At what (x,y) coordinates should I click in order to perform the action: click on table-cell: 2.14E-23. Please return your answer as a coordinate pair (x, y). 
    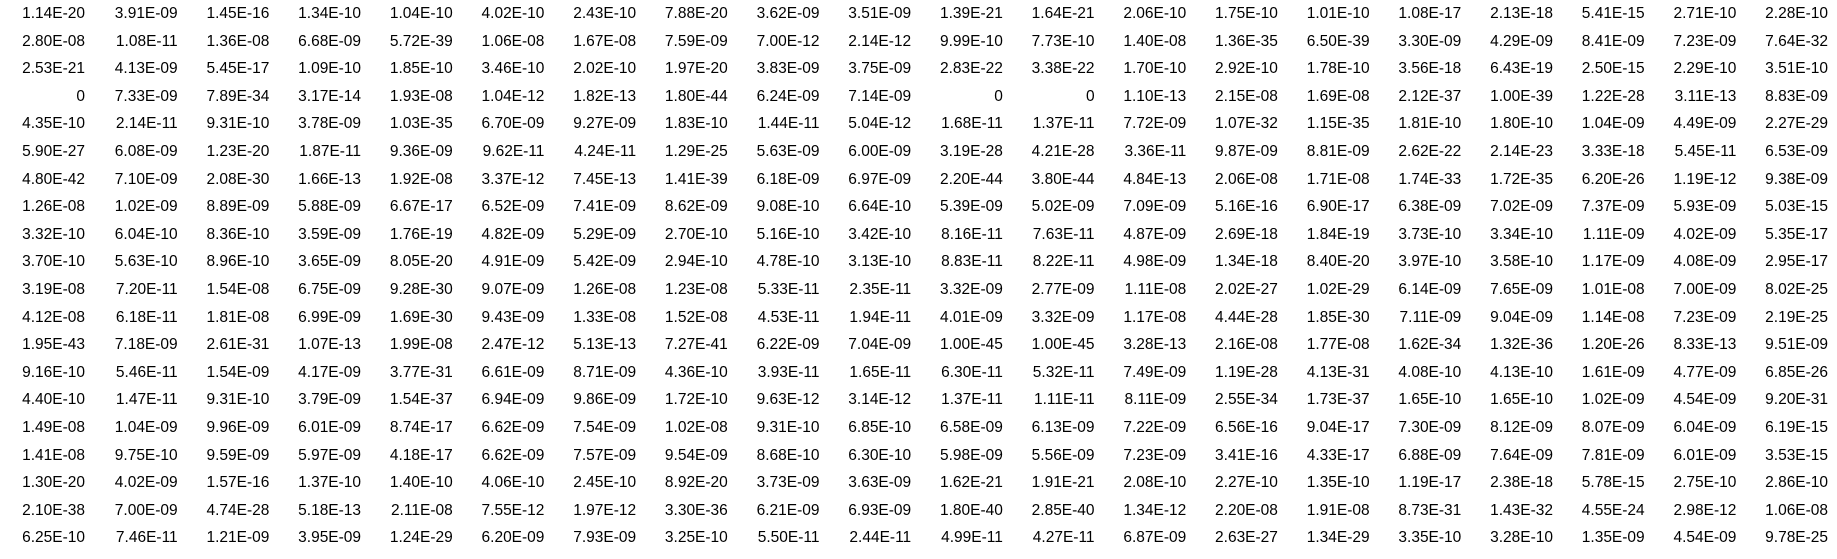
    Looking at the image, I should click on (1521, 151).